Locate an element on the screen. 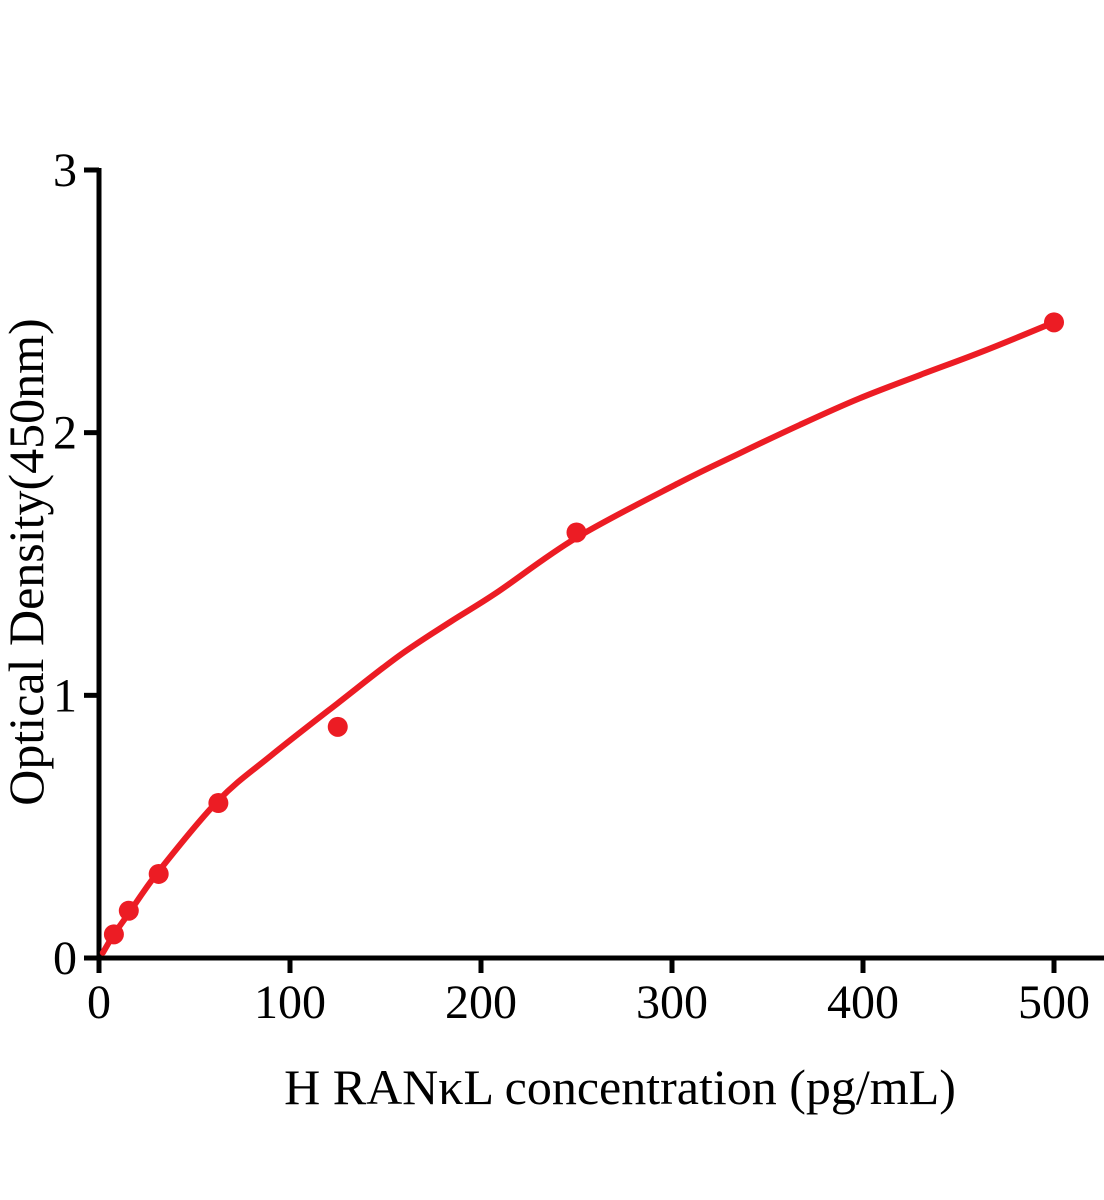 The width and height of the screenshot is (1104, 1200). x-tick-label: 100 is located at coordinates (290, 1002).